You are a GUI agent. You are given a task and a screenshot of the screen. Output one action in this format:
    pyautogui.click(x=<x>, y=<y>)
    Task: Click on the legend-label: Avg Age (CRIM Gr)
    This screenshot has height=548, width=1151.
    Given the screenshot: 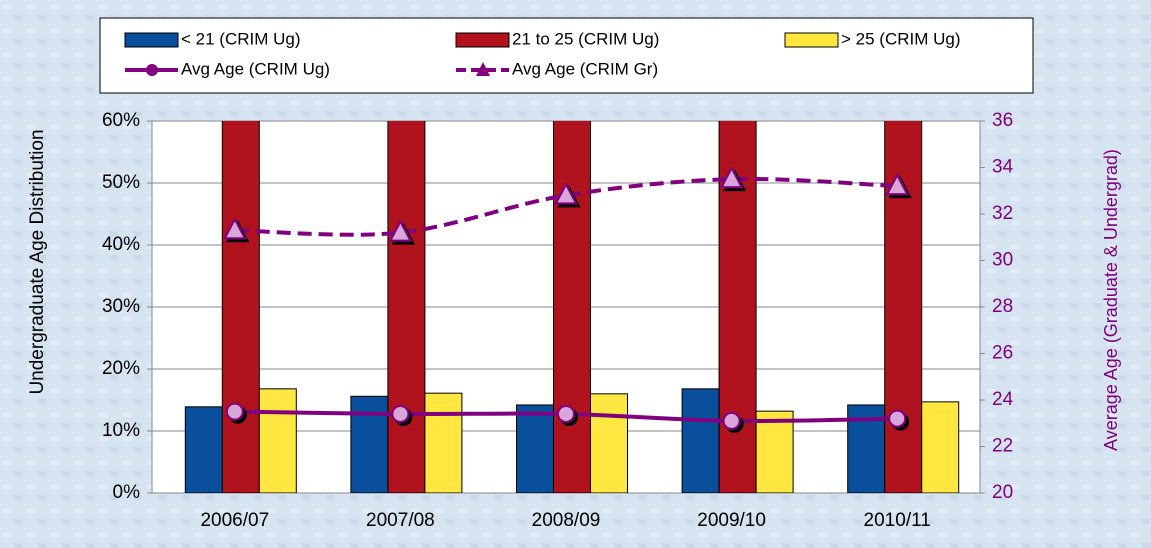 What is the action you would take?
    pyautogui.click(x=585, y=68)
    